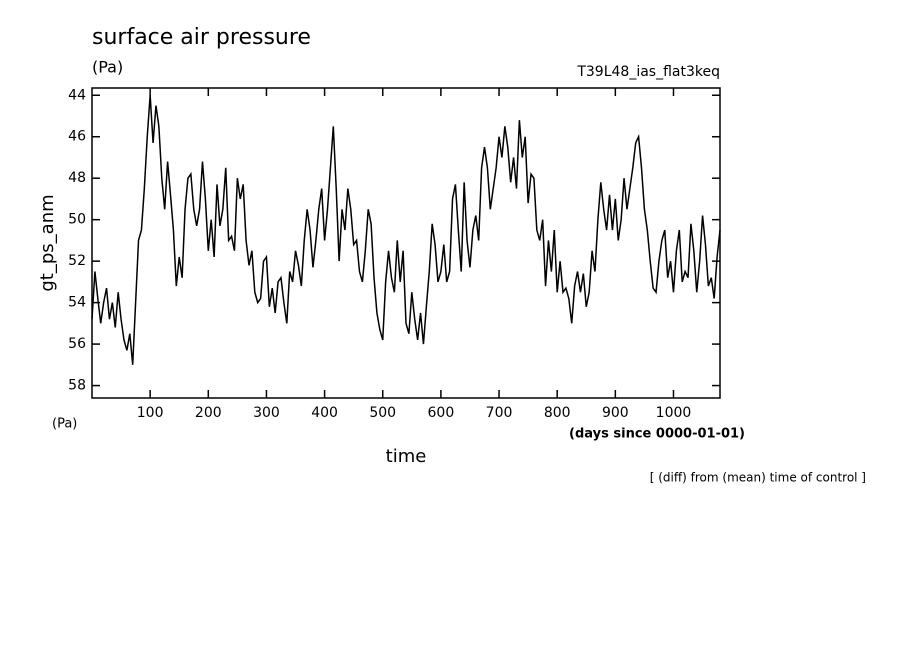 The image size is (904, 654). What do you see at coordinates (77, 178) in the screenshot?
I see `y-tick-label: 48` at bounding box center [77, 178].